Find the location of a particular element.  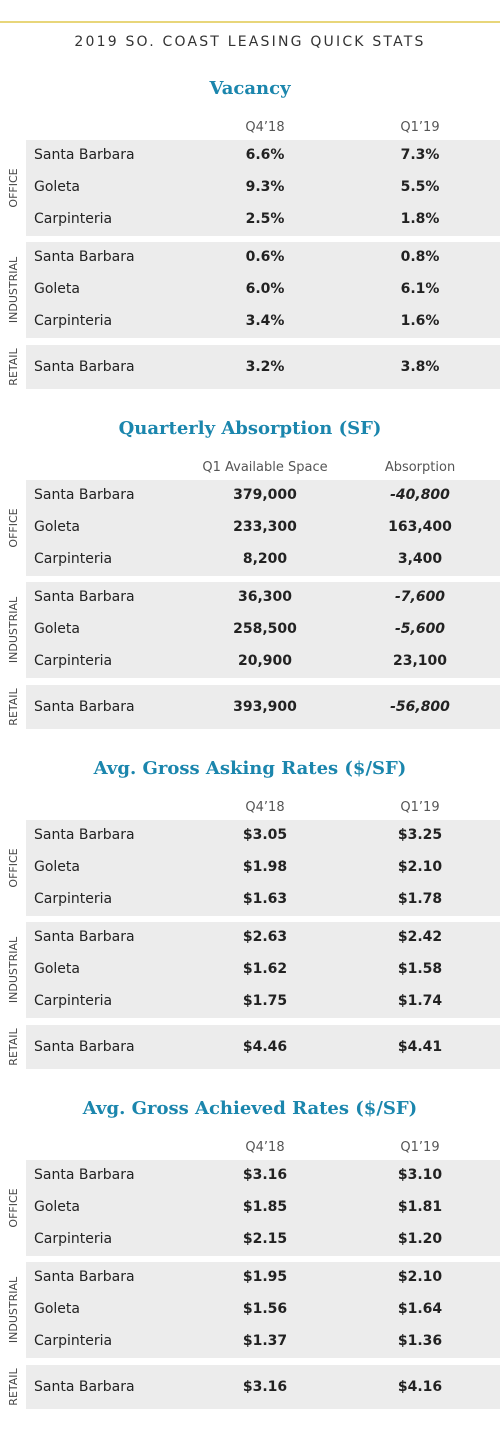

cell-value: $1.95 is located at coordinates (265, 1277).